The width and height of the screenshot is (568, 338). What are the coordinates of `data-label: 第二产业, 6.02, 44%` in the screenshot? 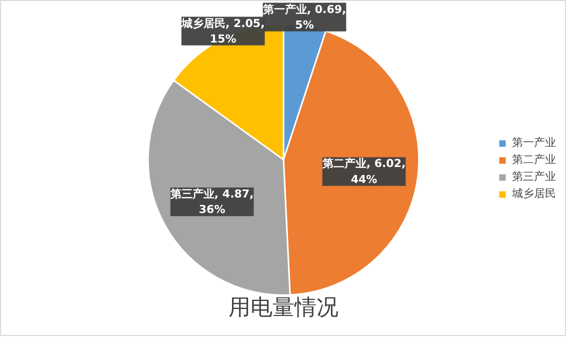 It's located at (363, 171).